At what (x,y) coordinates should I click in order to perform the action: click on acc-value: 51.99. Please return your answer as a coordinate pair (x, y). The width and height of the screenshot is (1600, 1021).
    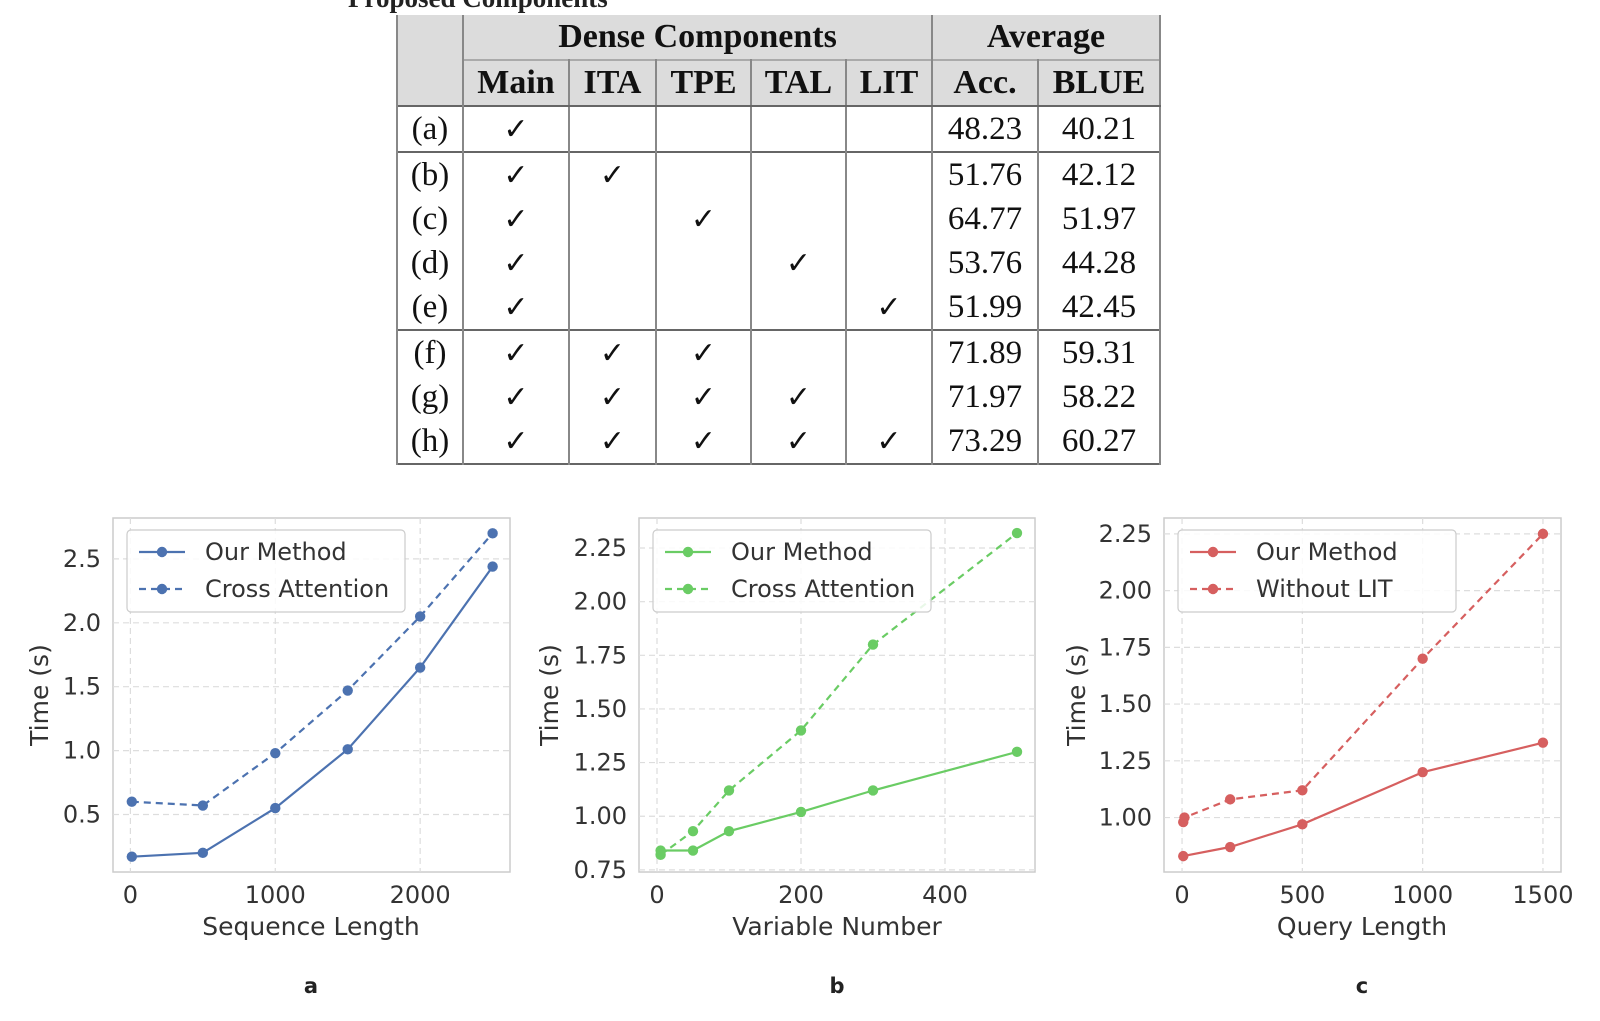
    Looking at the image, I should click on (985, 307).